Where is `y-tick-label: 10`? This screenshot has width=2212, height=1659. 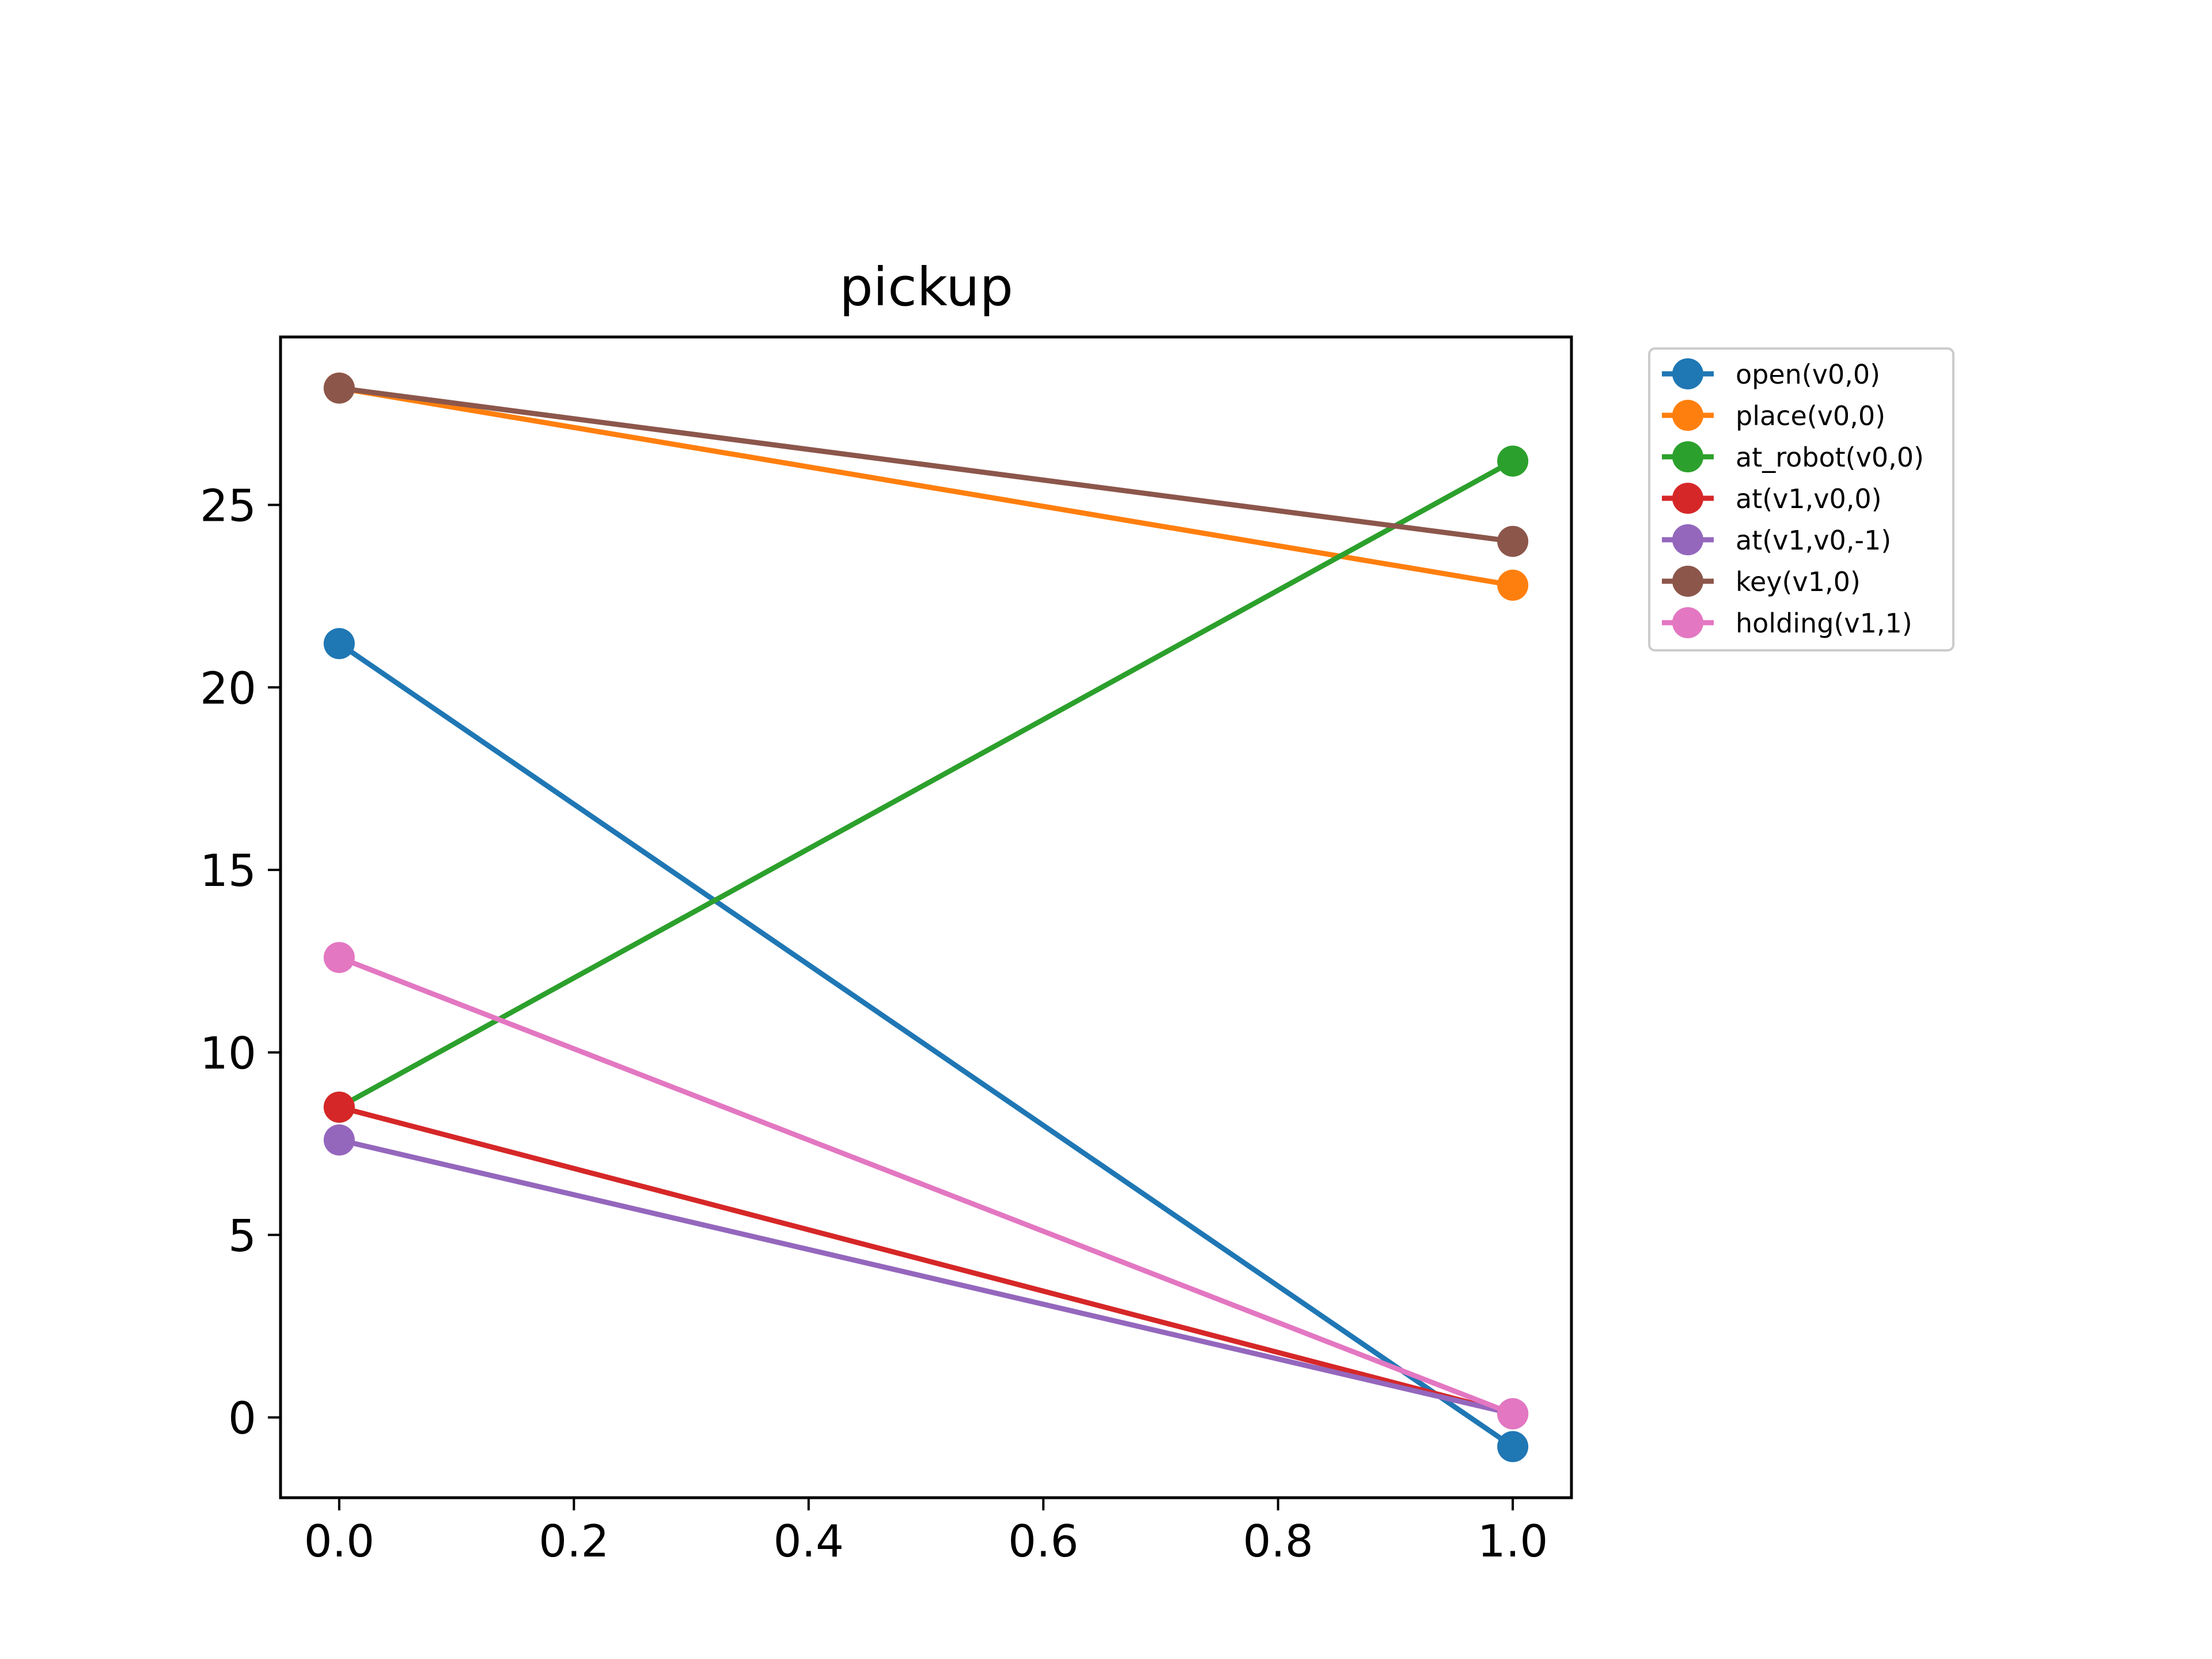
y-tick-label: 10 is located at coordinates (228, 1054).